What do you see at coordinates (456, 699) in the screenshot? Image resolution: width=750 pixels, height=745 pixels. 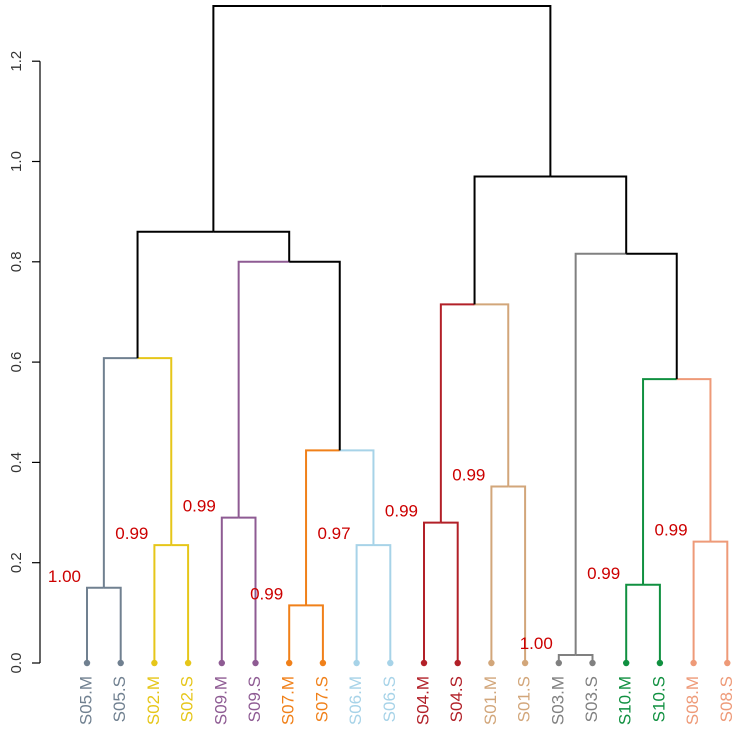 I see `leaf-label: S04.S` at bounding box center [456, 699].